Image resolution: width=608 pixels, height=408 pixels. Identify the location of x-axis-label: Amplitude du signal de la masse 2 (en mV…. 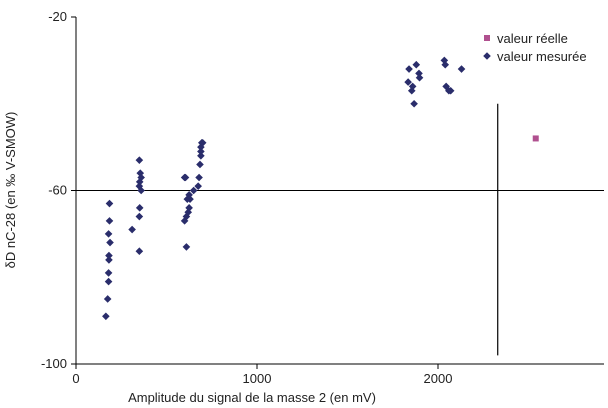
(252, 397).